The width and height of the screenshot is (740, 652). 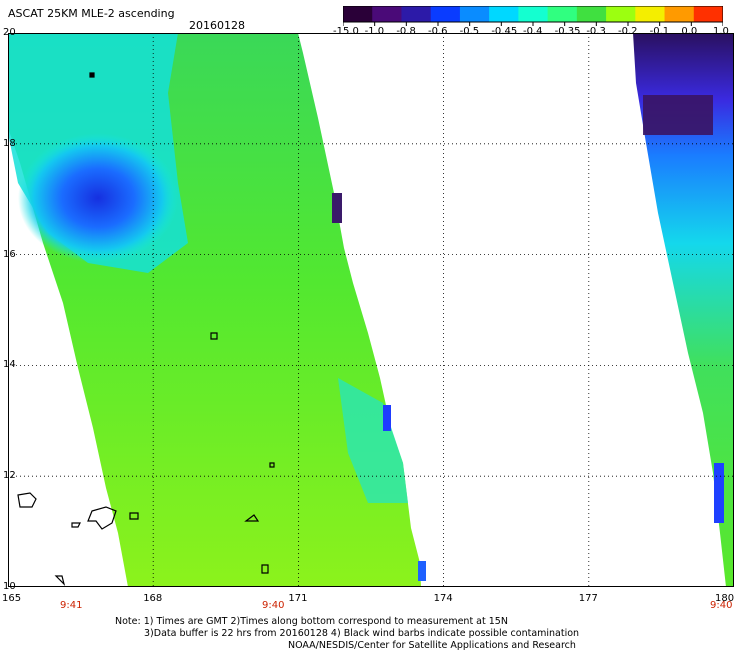 What do you see at coordinates (9, 476) in the screenshot?
I see `latitude-label: 12` at bounding box center [9, 476].